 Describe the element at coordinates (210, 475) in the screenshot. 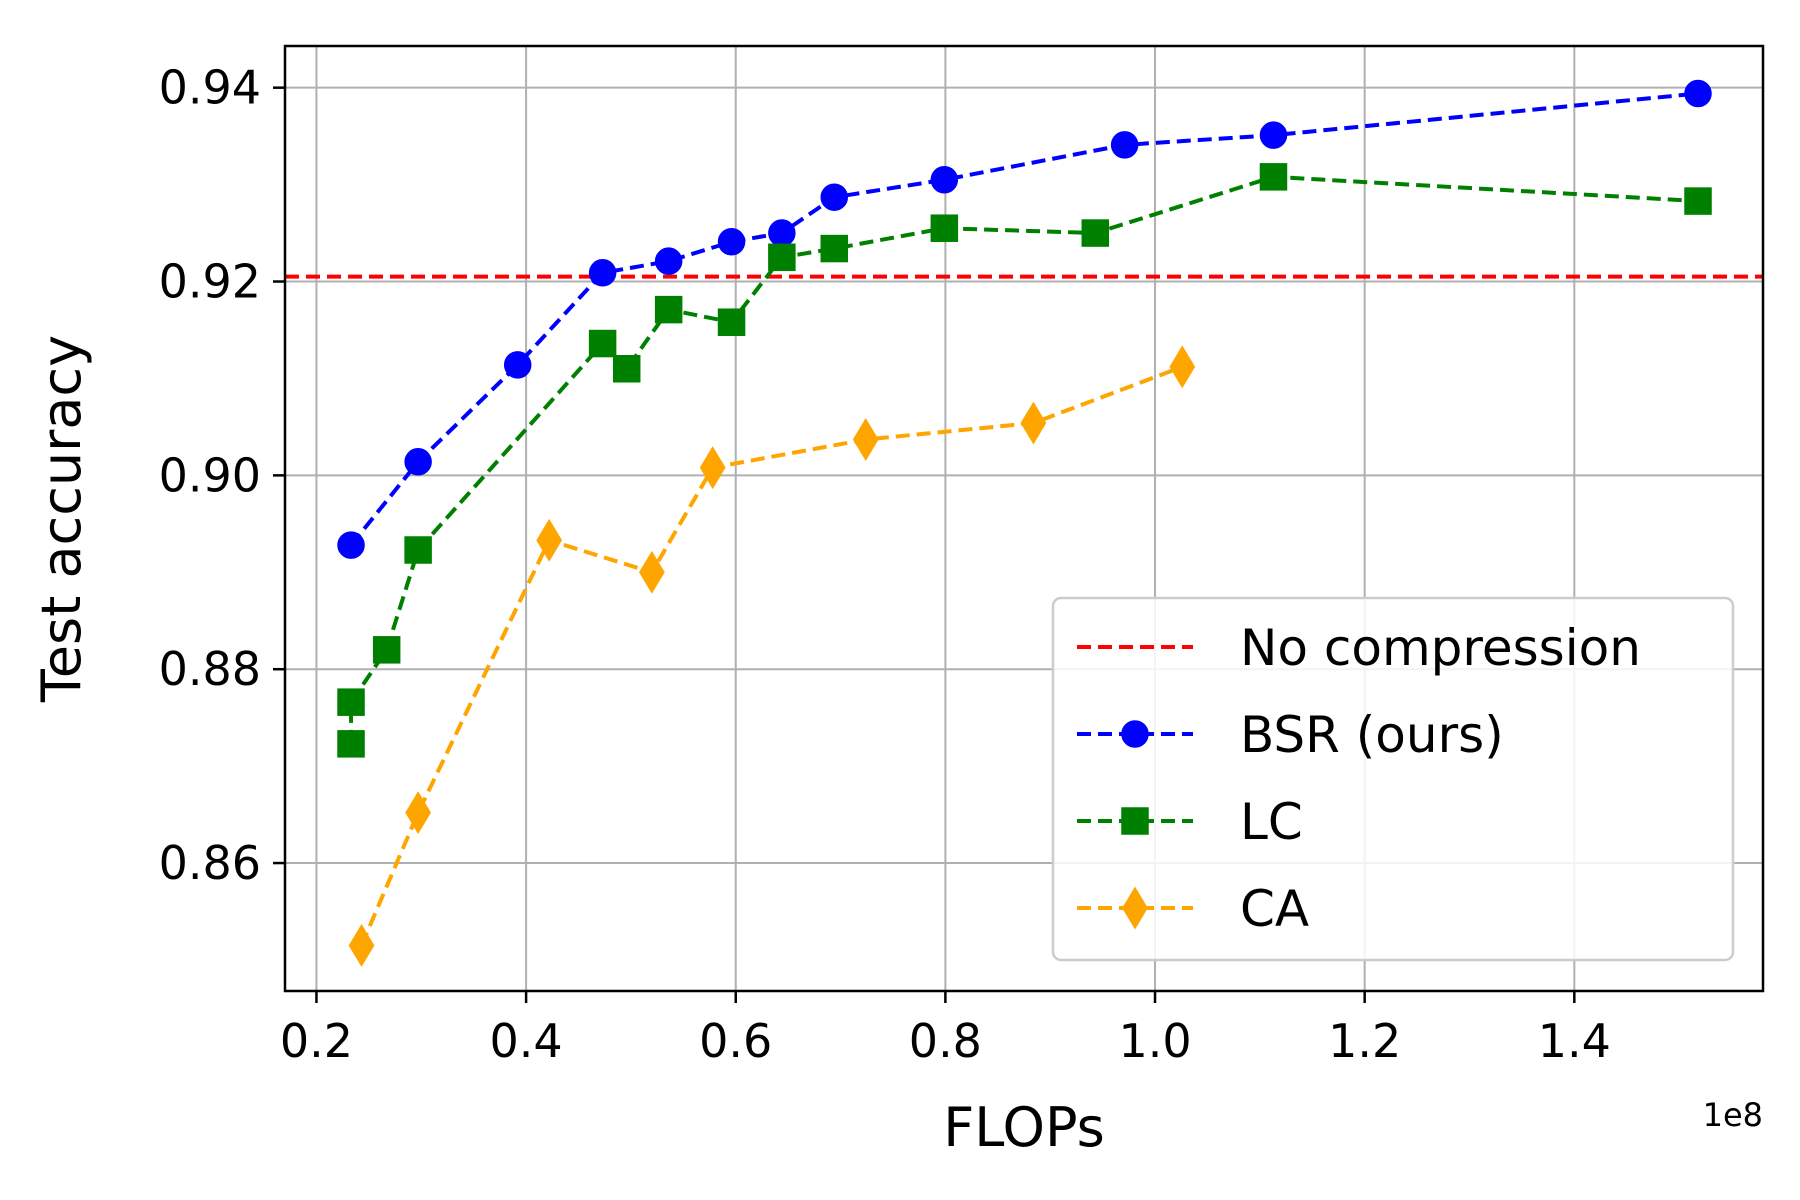

I see `y-tick-label: 0.90` at that location.